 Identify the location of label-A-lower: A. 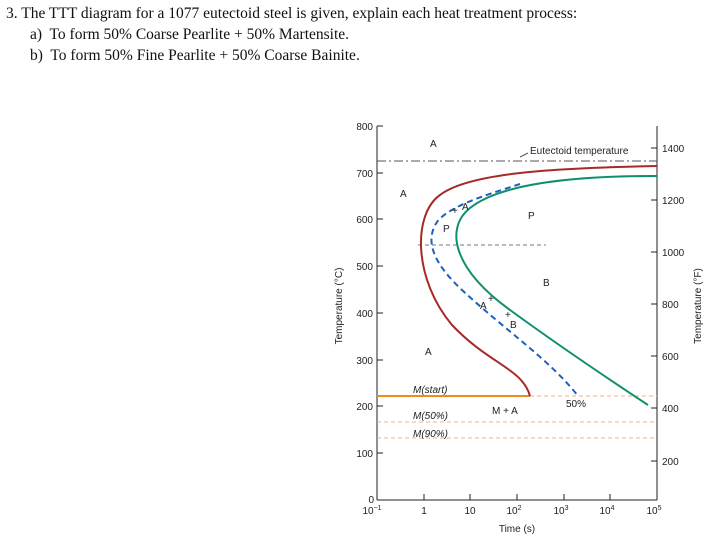
(428, 352).